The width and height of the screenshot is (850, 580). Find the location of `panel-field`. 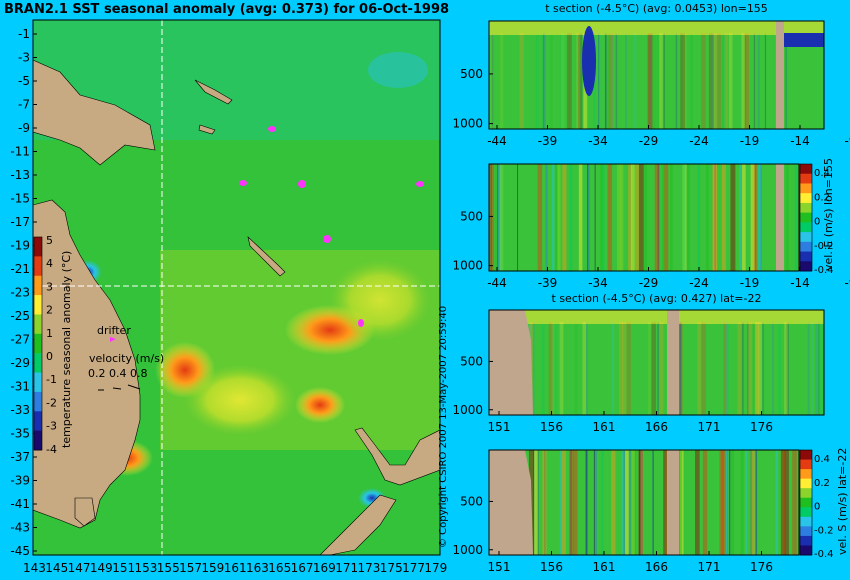

panel-field is located at coordinates (656, 362).